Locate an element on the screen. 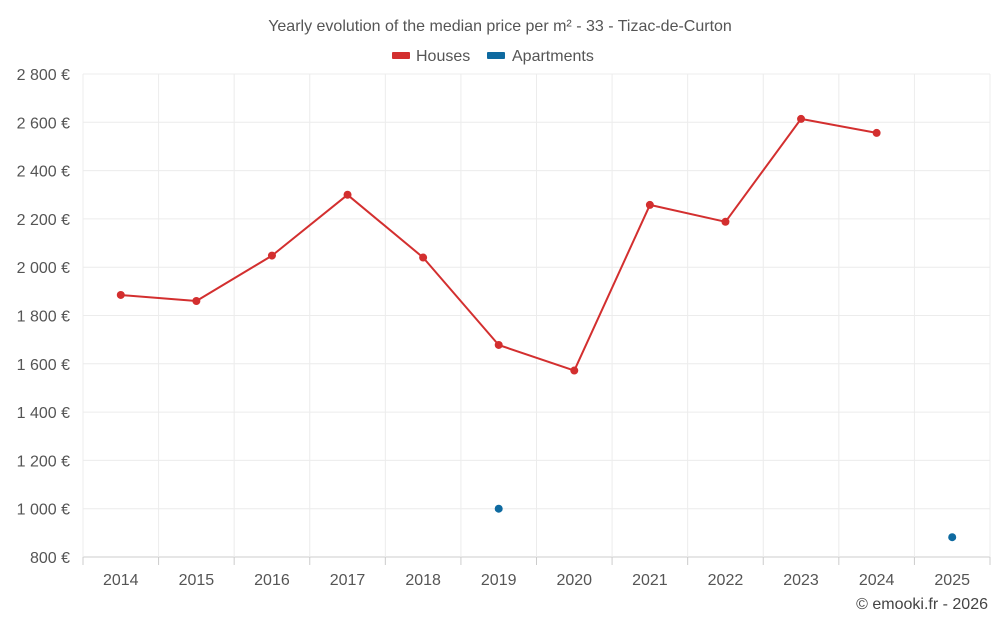  x-tick-label: 2020 is located at coordinates (574, 580).